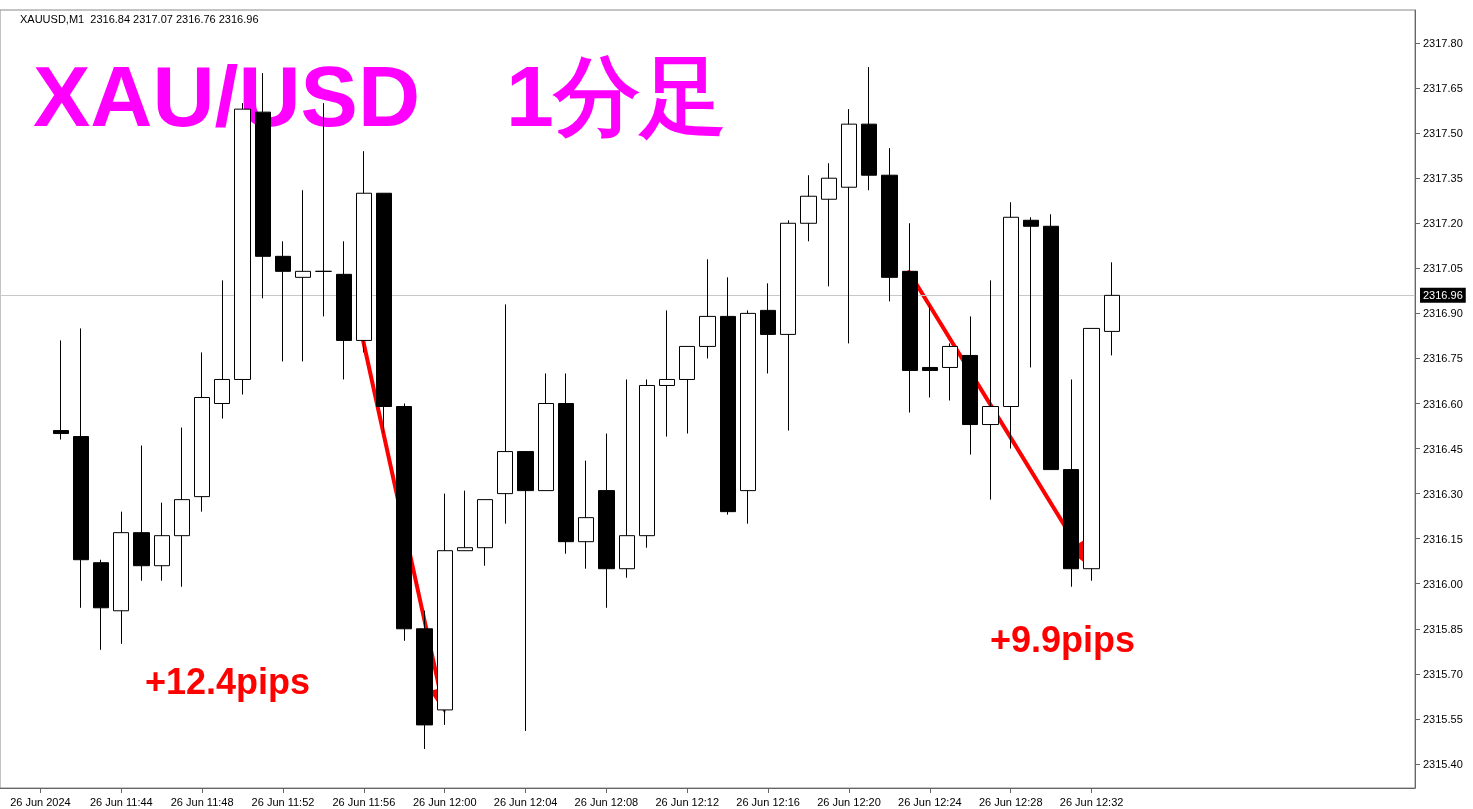  Describe the element at coordinates (1443, 583) in the screenshot. I see `y-tick-label: 2316.00` at that location.